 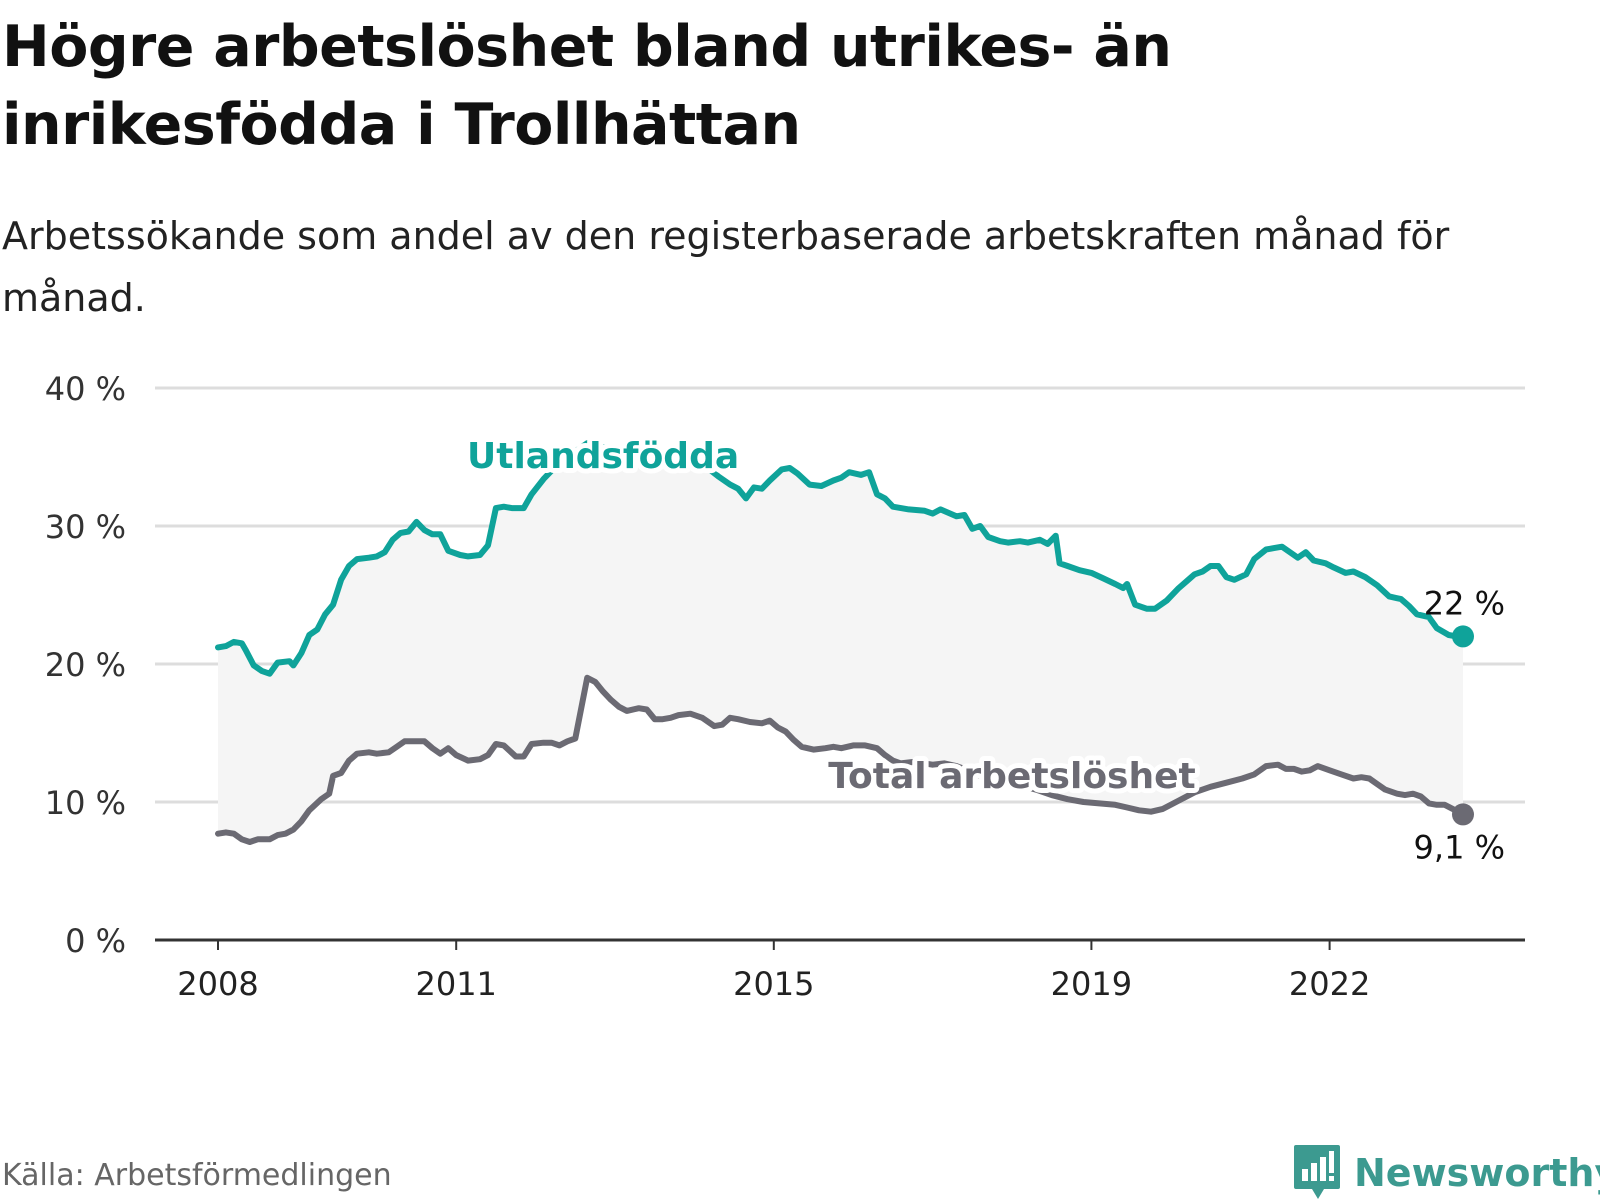 I want to click on x-tick-label: 2008, so click(x=217, y=984).